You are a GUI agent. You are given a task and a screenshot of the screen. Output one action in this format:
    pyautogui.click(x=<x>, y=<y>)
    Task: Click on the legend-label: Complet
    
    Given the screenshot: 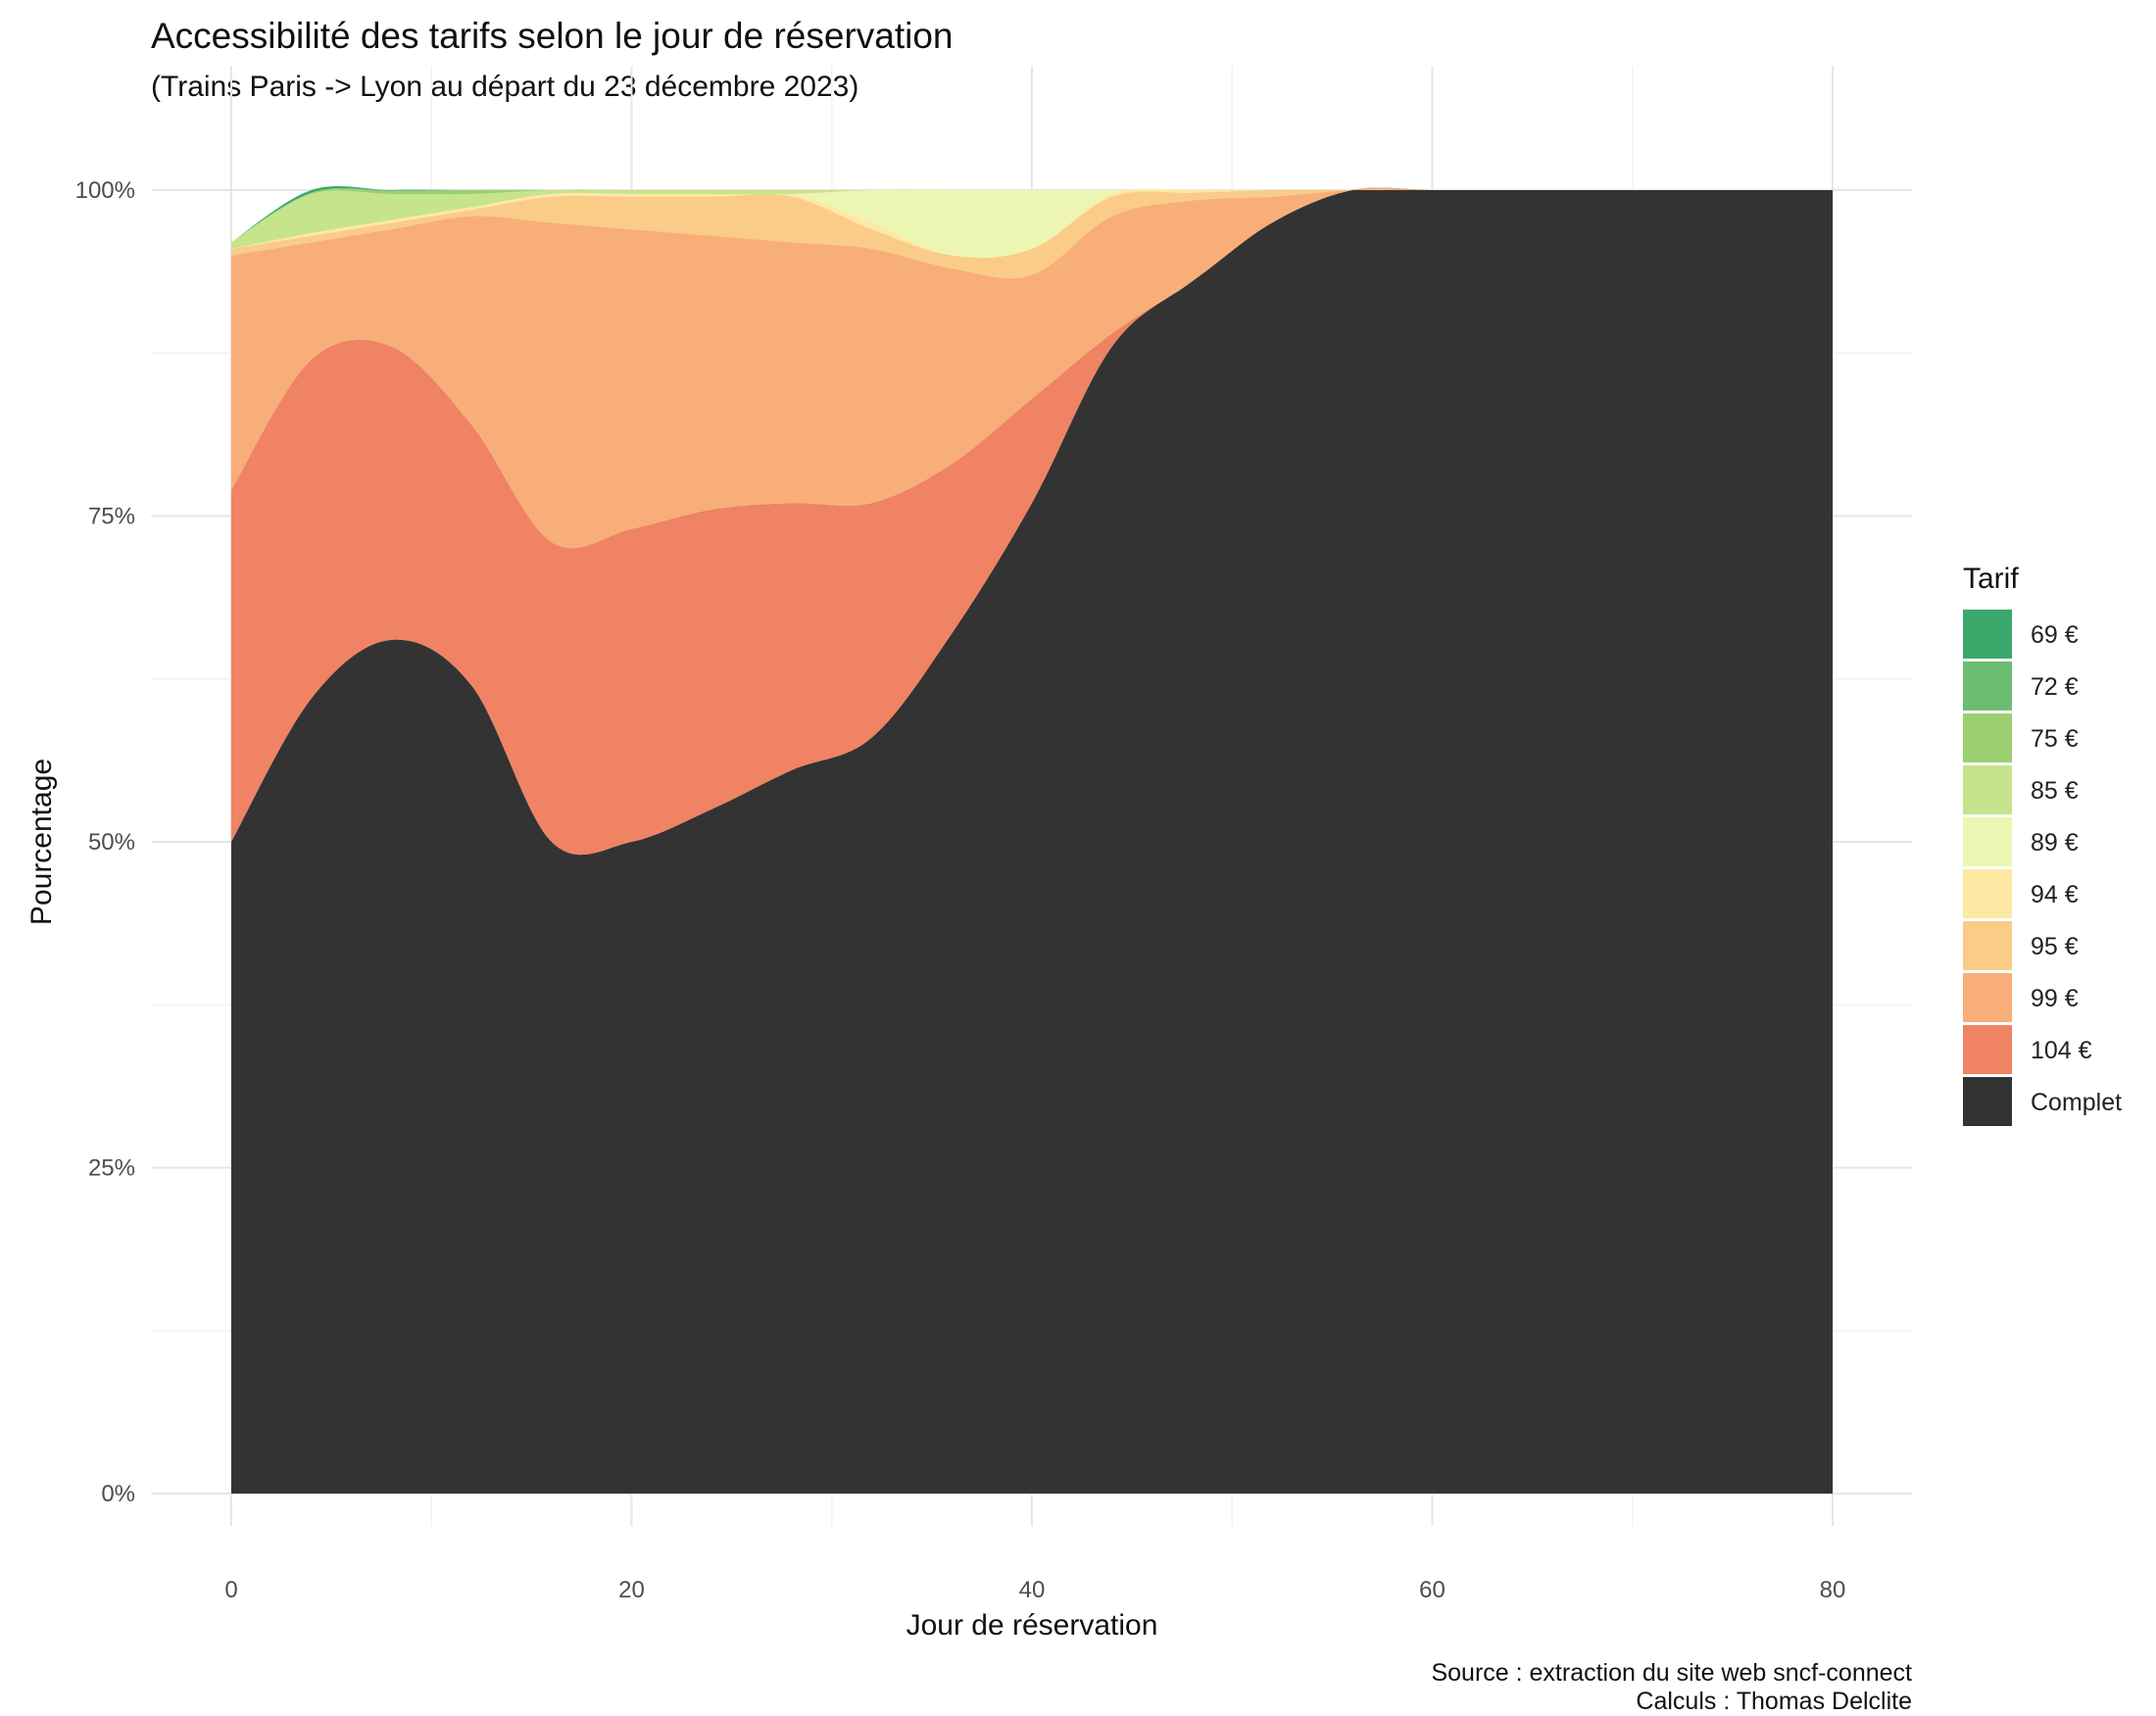 What is the action you would take?
    pyautogui.click(x=2076, y=1102)
    